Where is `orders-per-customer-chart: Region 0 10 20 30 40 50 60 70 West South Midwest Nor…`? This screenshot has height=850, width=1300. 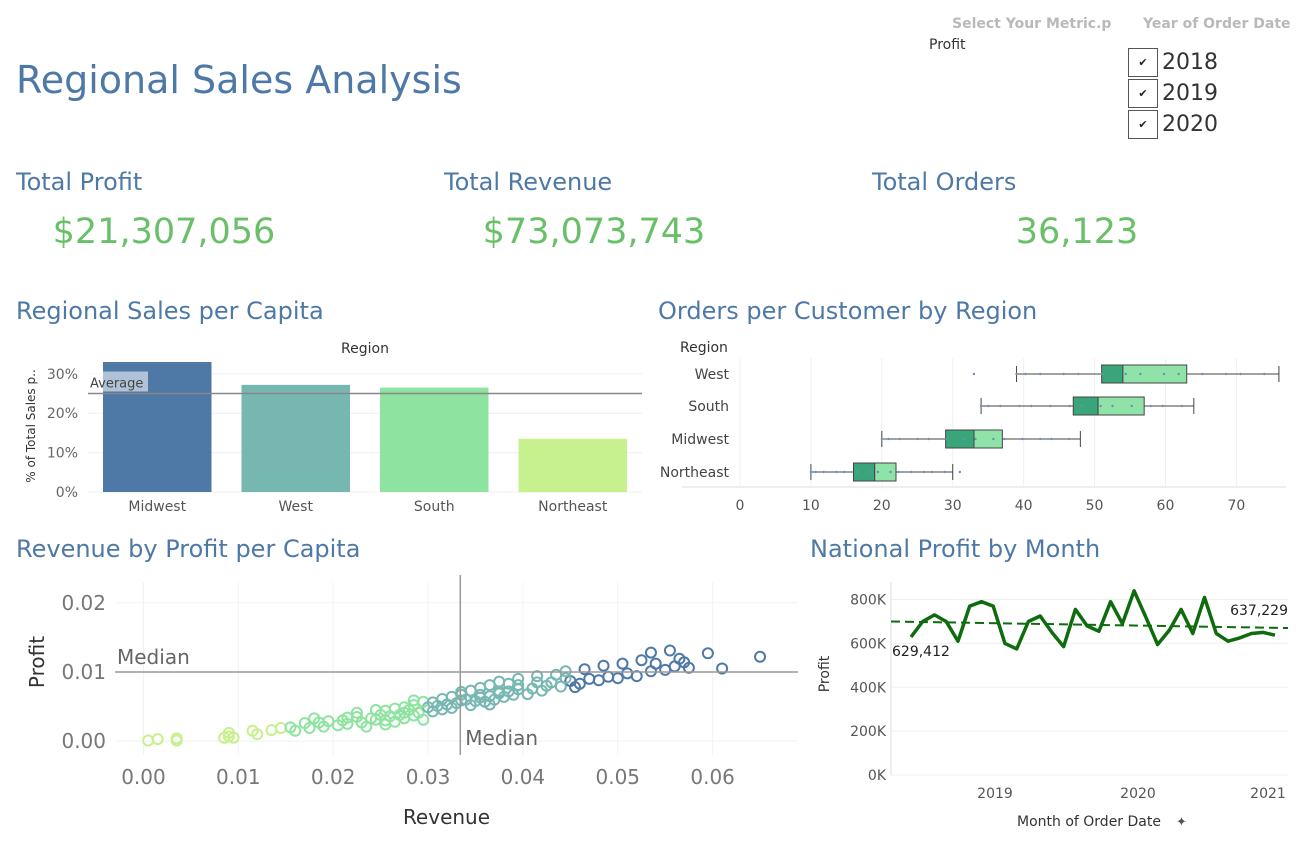
orders-per-customer-chart: Region 0 10 20 30 40 50 60 70 West South Midwest Nor… is located at coordinates (972, 425).